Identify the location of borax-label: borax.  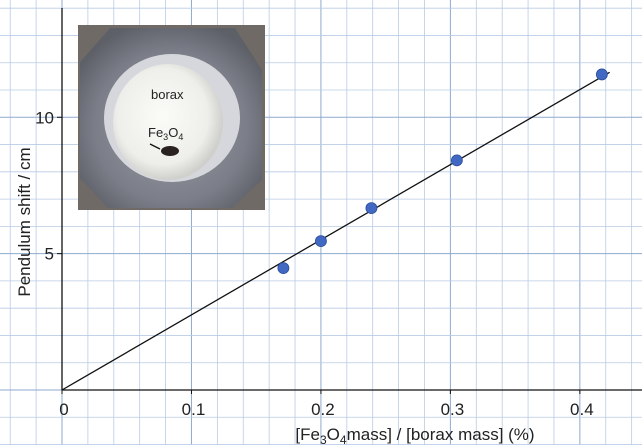
(167, 94).